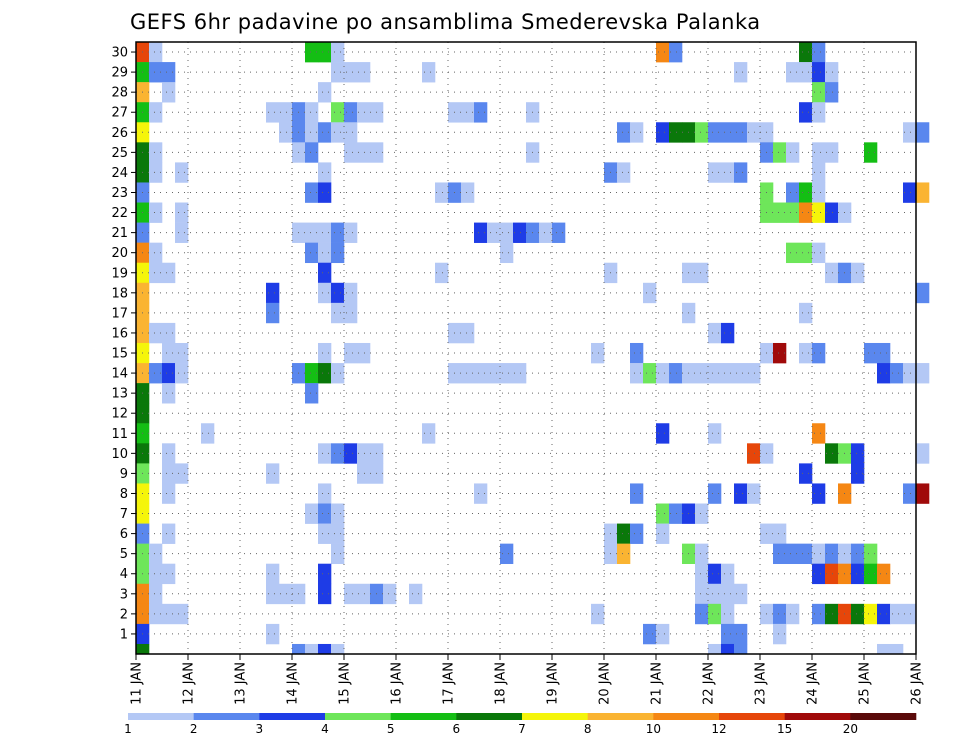 This screenshot has height=742, width=960. Describe the element at coordinates (241, 683) in the screenshot. I see `x-tick-label: 13 JAN` at that location.